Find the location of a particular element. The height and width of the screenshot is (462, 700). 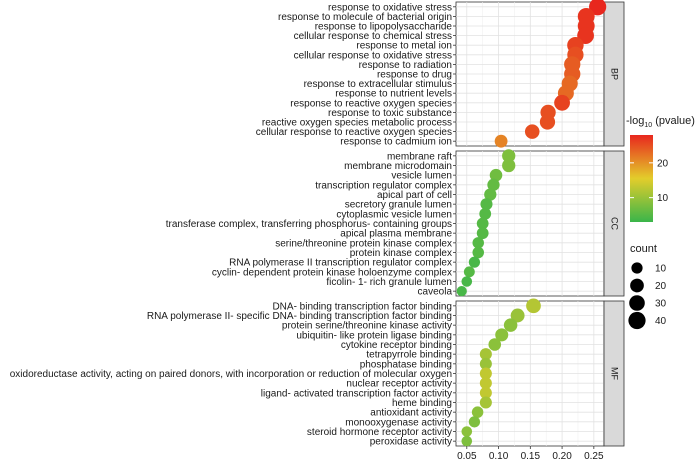

size-legend-label: 10 is located at coordinates (661, 269).